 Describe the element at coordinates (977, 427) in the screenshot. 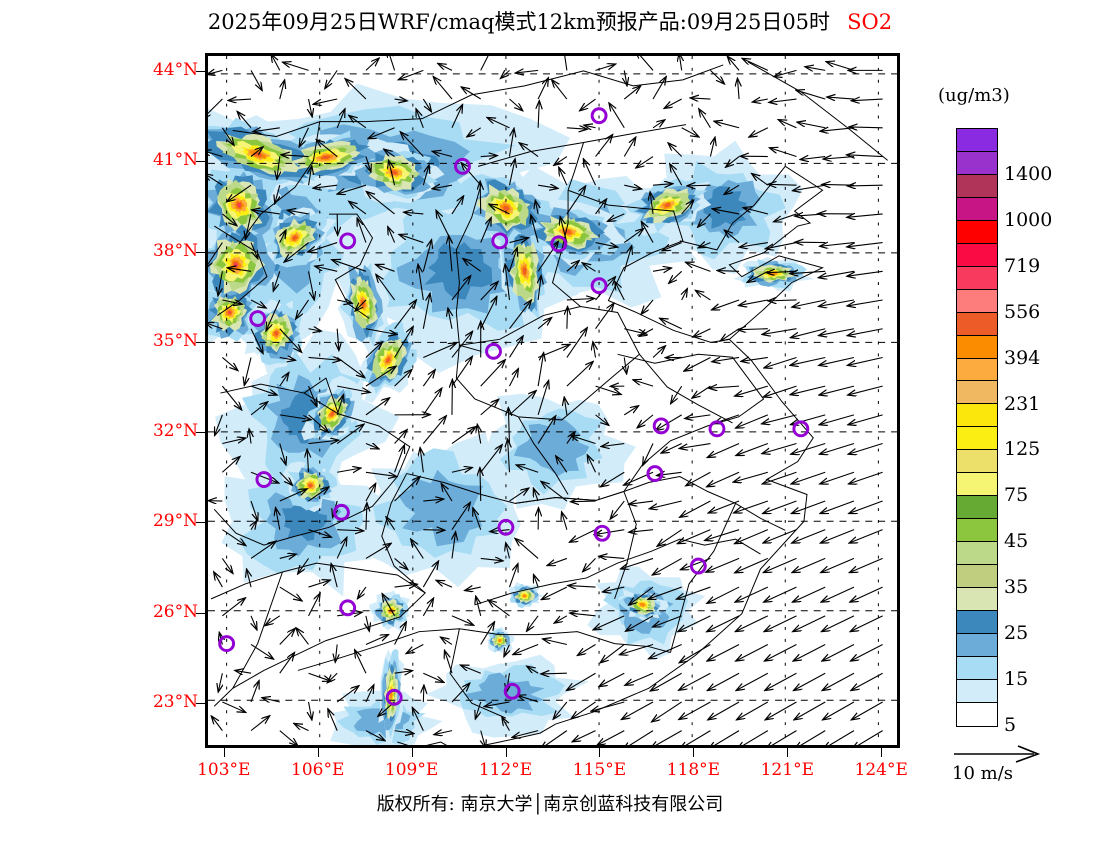

I see `colorbar` at that location.